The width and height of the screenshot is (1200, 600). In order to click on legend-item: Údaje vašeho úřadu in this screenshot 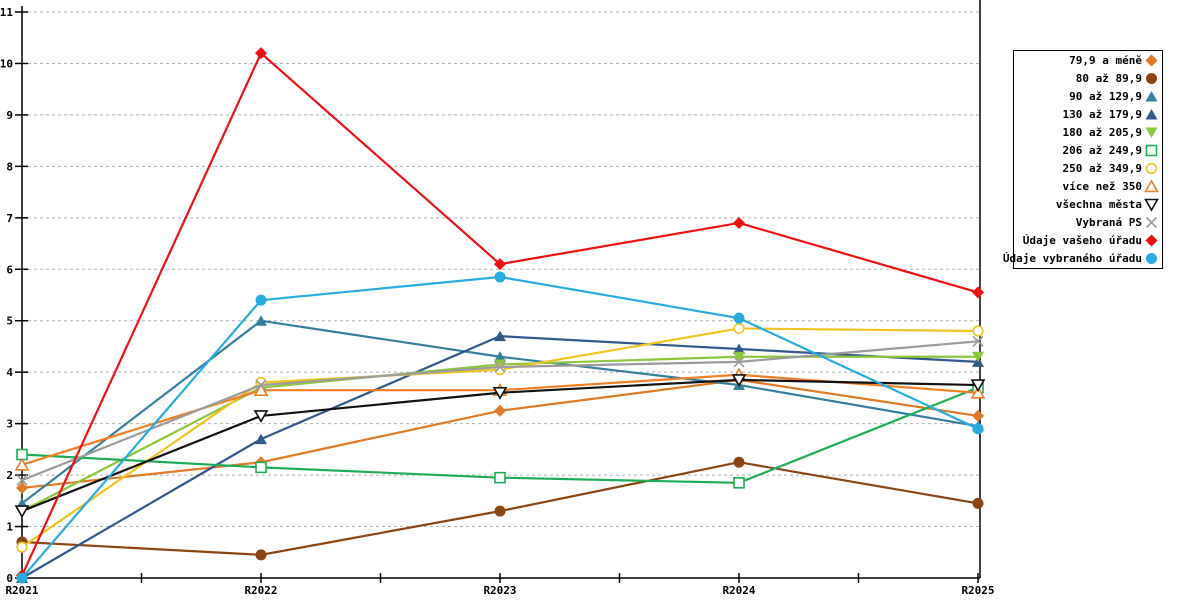, I will do `click(1087, 241)`.